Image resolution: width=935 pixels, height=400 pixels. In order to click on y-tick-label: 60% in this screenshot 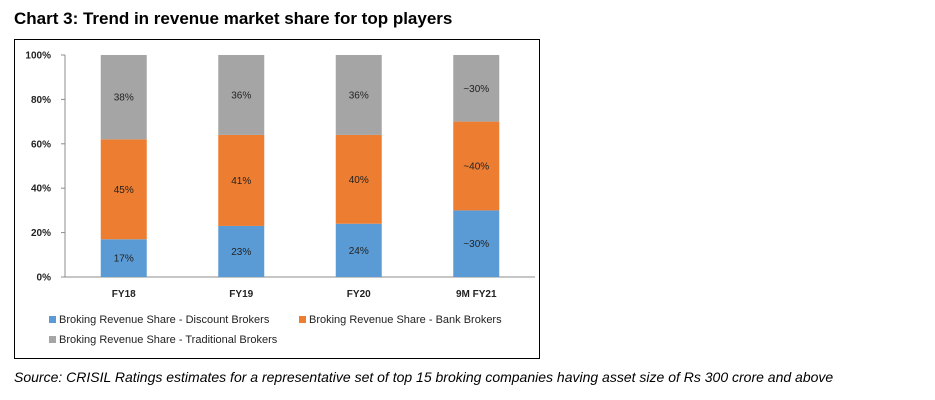, I will do `click(41, 144)`.